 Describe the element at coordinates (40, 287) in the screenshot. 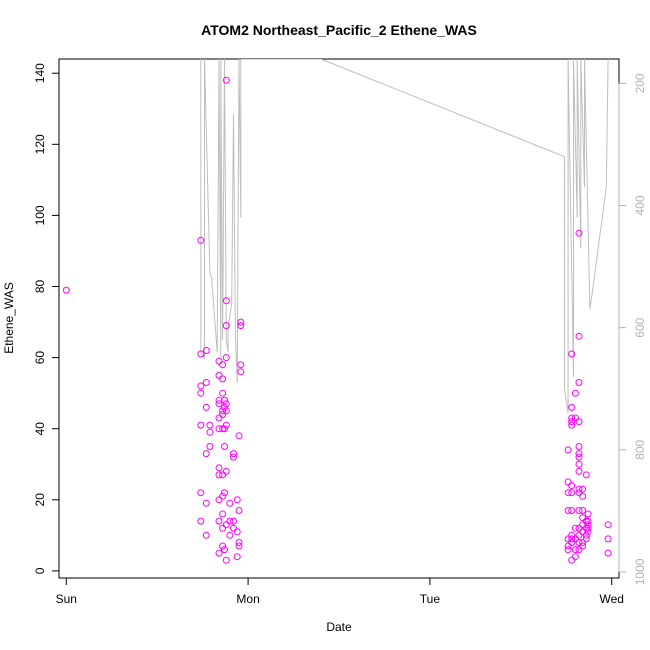

I see `y-tick-label: 80` at that location.